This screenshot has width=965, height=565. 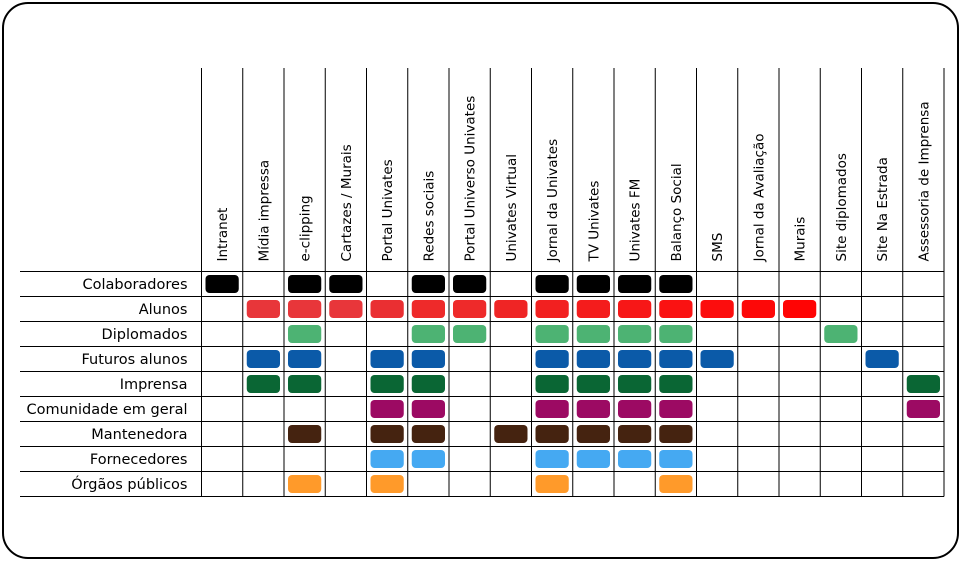 What do you see at coordinates (129, 484) in the screenshot?
I see `row-label: Órgãos públicos` at bounding box center [129, 484].